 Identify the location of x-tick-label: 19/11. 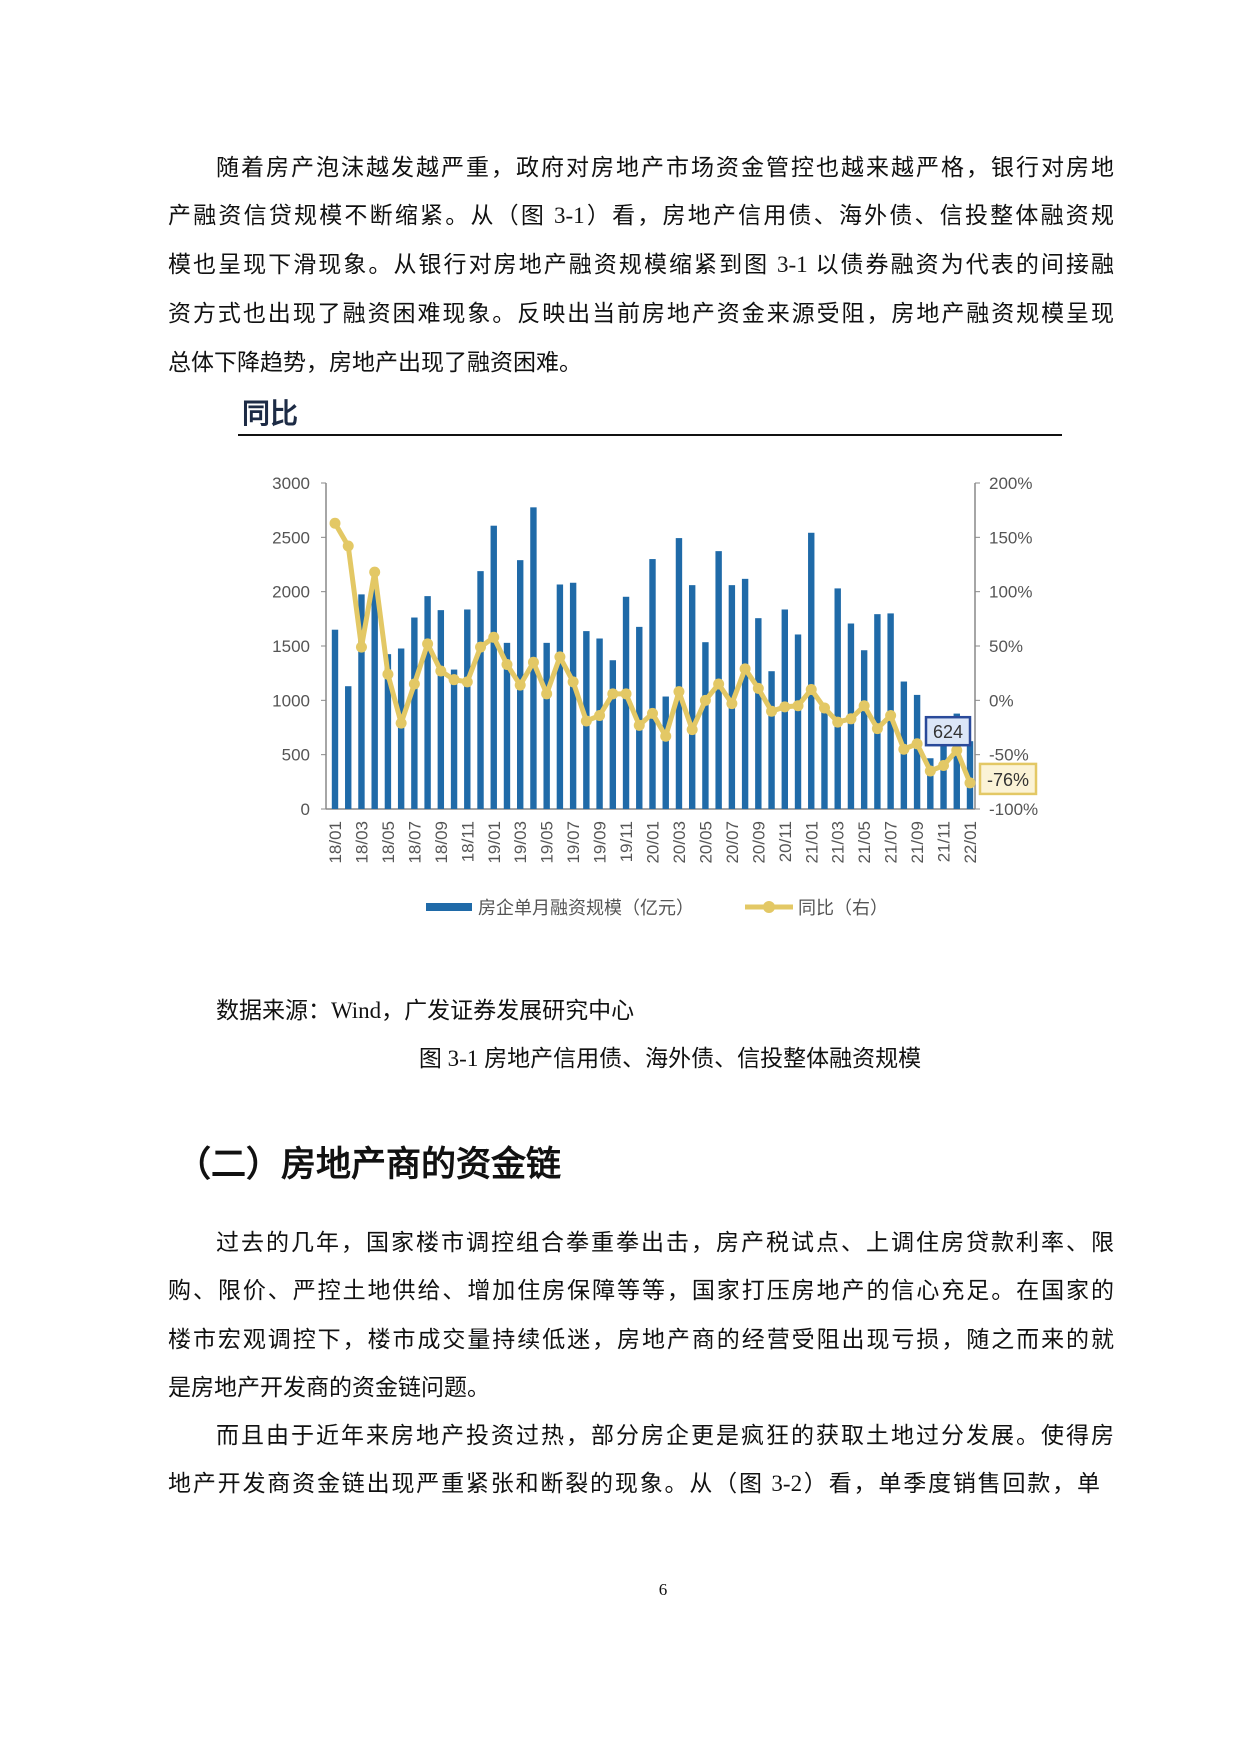
(626, 841).